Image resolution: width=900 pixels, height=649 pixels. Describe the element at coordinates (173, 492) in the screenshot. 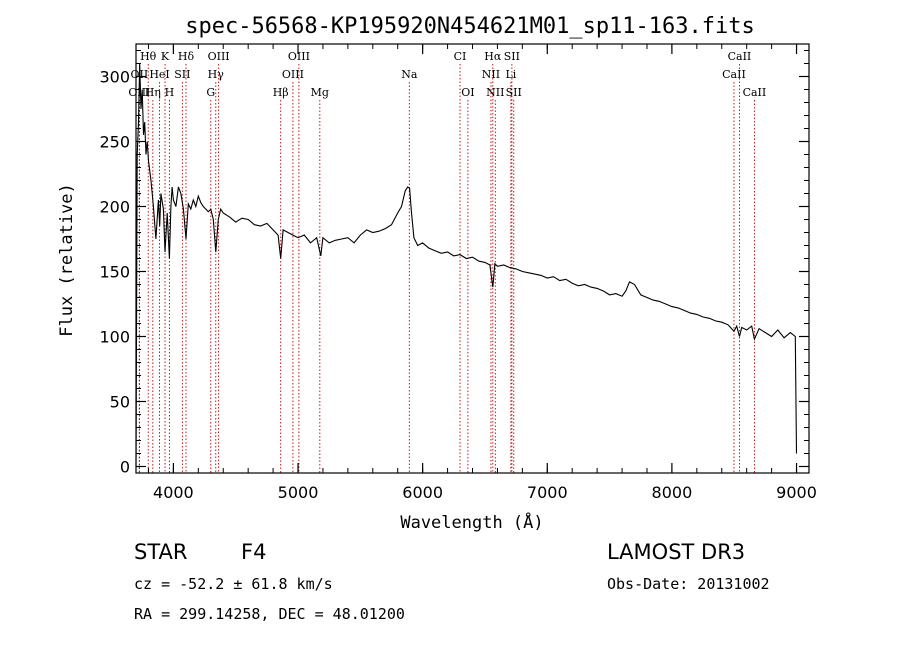

I see `x-tick-label: 4000` at that location.